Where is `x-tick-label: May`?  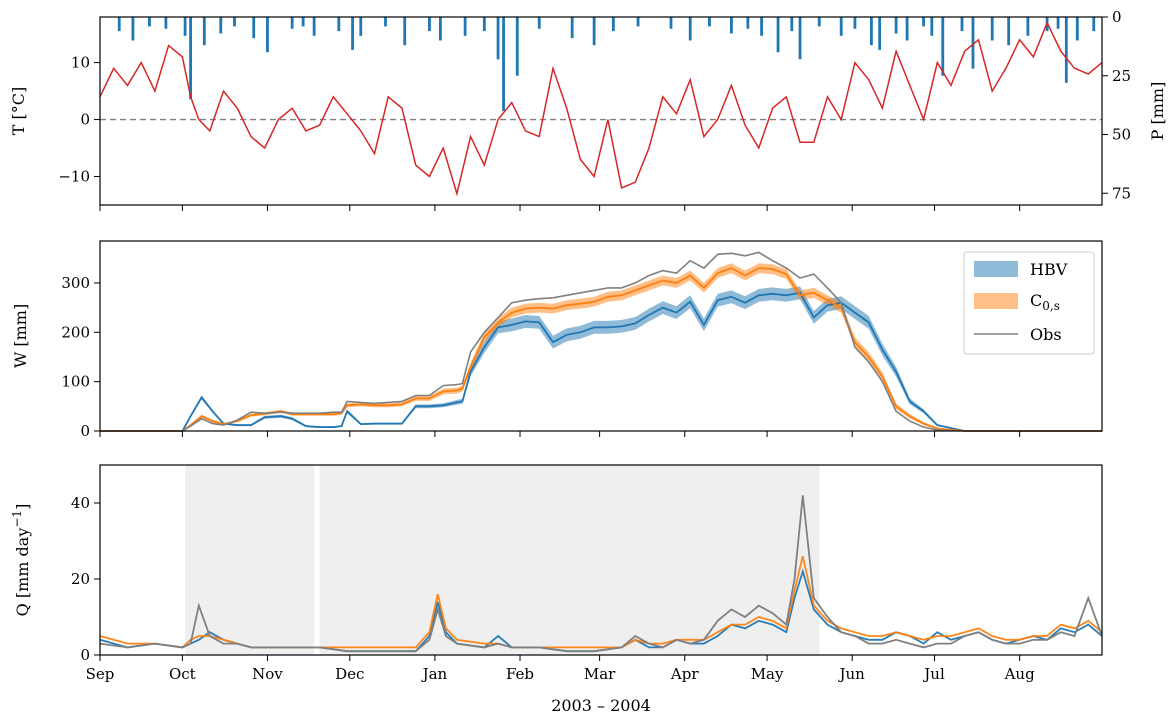 x-tick-label: May is located at coordinates (767, 674).